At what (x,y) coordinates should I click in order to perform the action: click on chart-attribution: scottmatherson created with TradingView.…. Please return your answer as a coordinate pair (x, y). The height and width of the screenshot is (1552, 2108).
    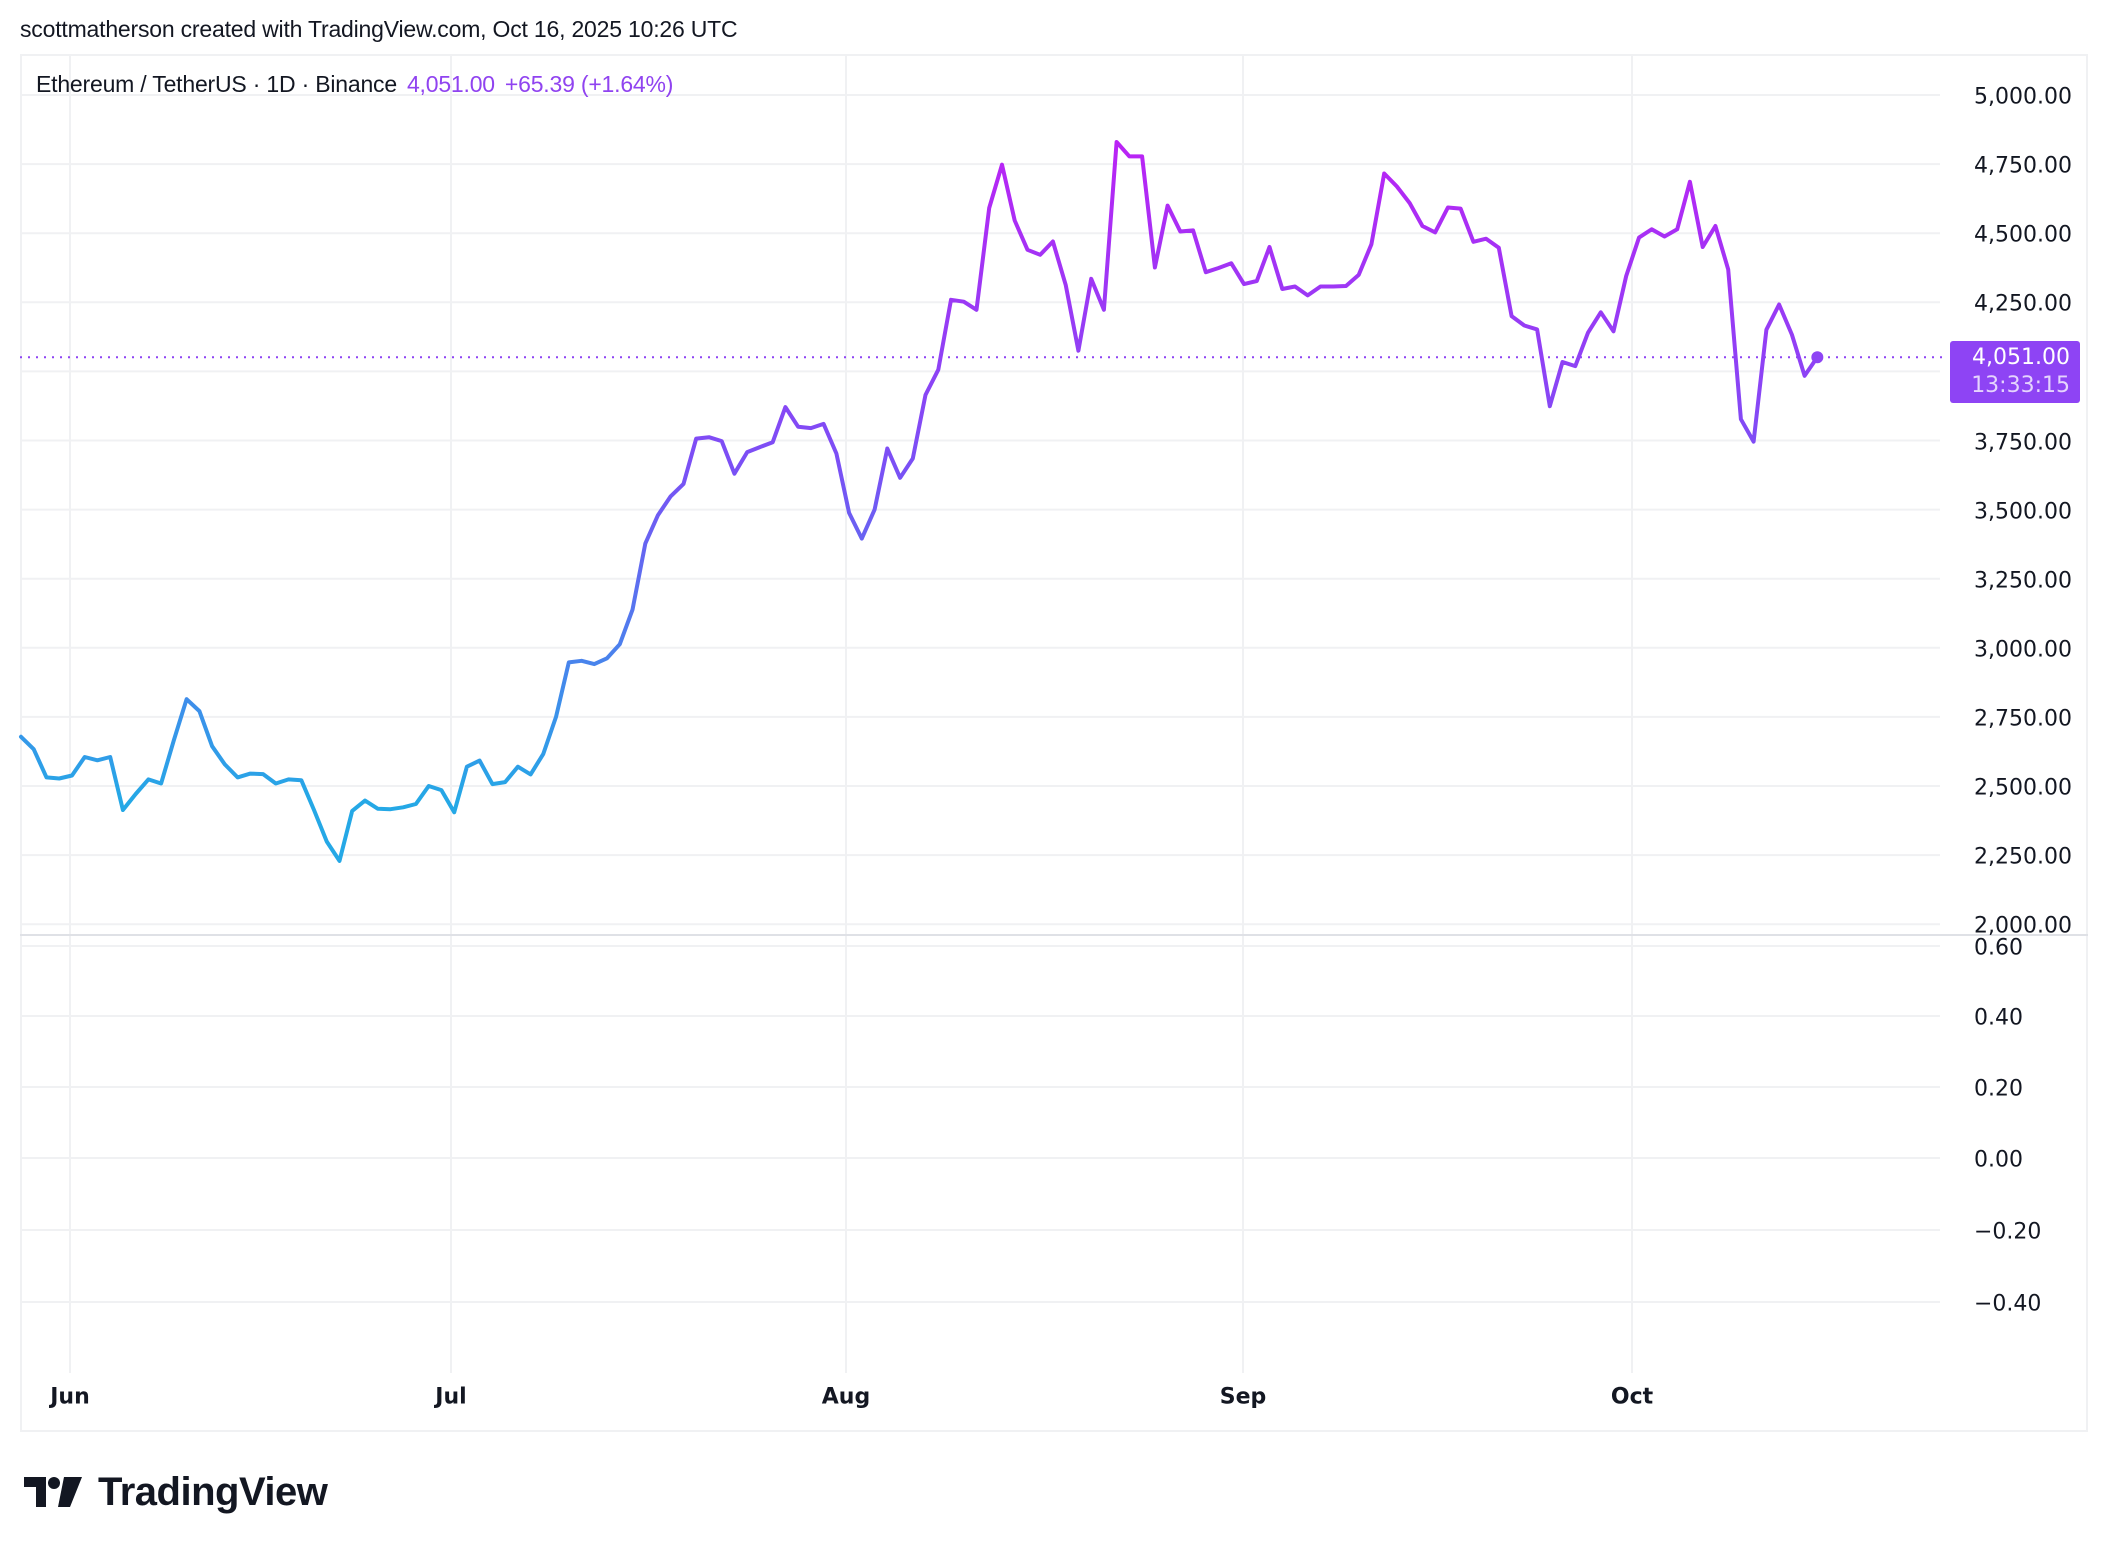
    Looking at the image, I should click on (379, 29).